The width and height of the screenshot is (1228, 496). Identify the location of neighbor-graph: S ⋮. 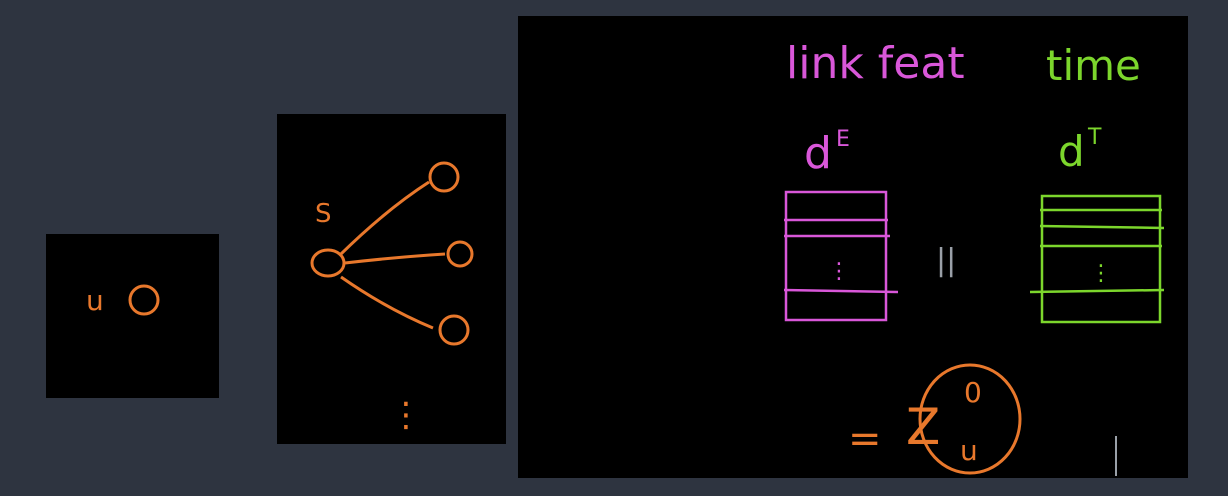
(392, 298).